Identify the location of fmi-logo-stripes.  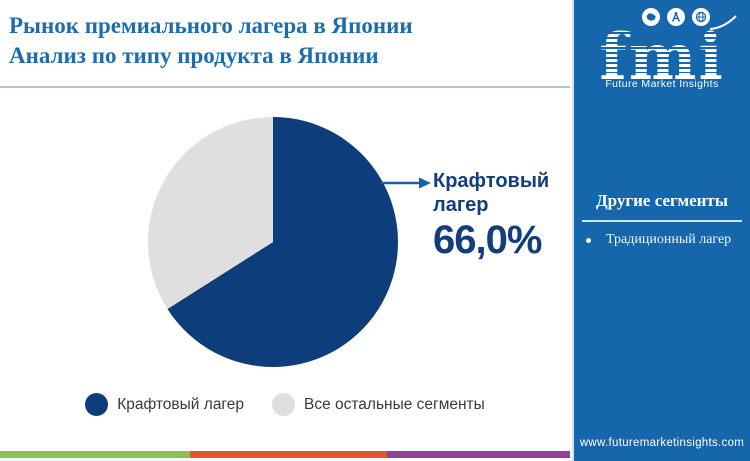
(662, 51).